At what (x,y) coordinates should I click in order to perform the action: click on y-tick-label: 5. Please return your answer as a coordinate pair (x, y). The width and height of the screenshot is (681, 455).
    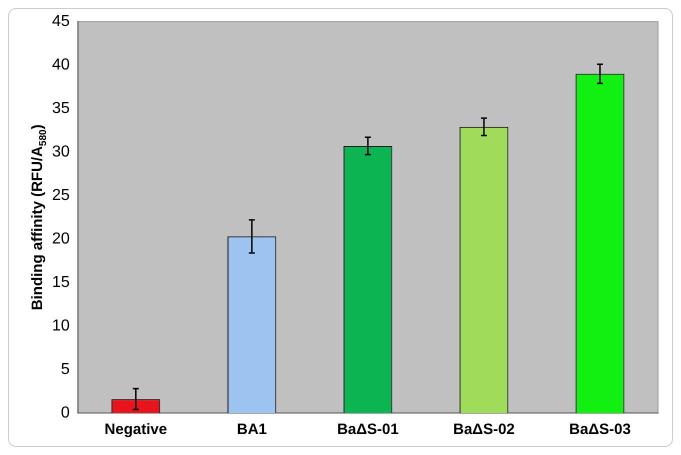
    Looking at the image, I should click on (65, 369).